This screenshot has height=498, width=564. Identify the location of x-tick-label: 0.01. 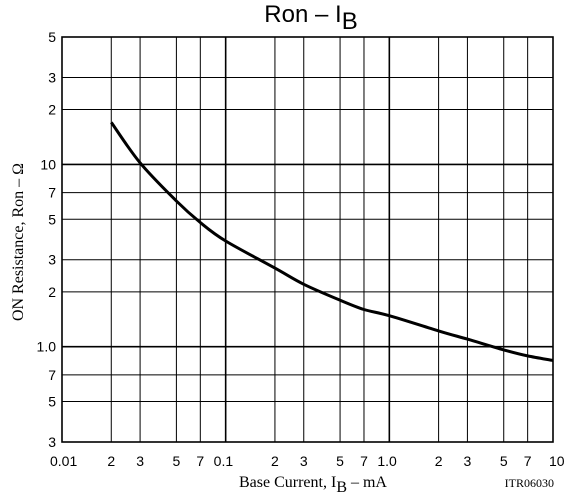
(63, 461).